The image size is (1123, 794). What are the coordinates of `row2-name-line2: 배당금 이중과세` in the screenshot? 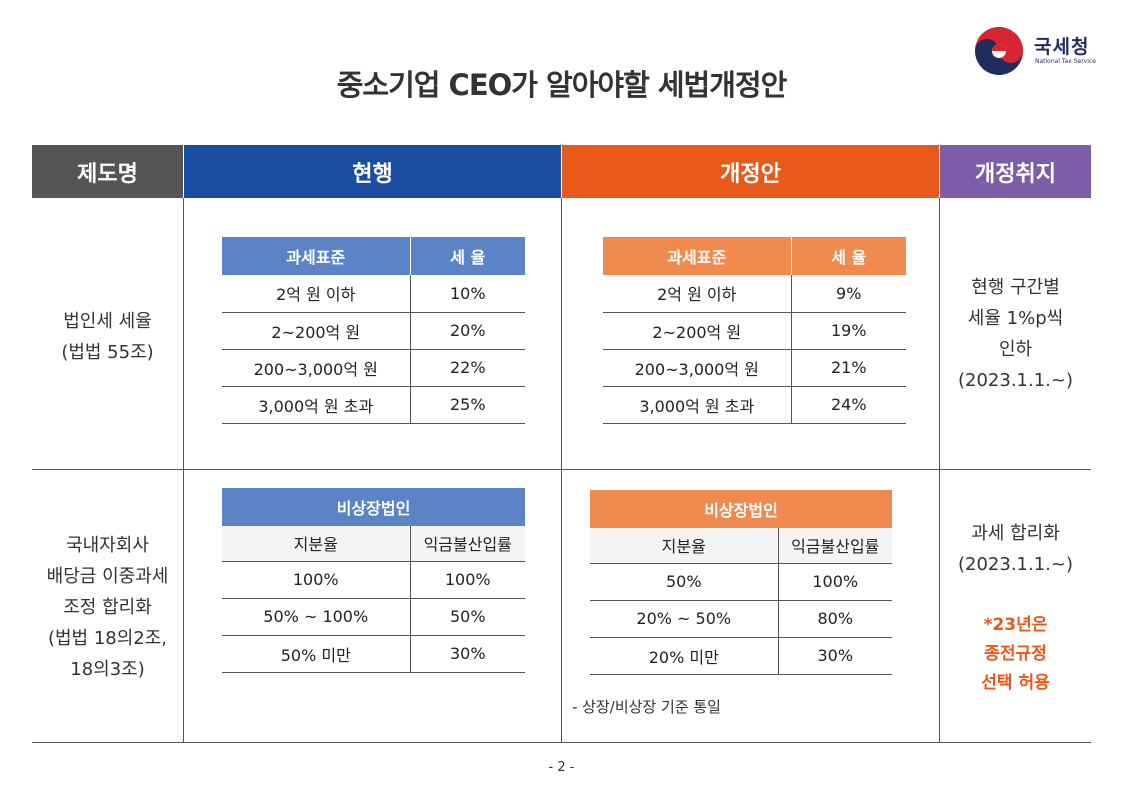 It's located at (107, 576).